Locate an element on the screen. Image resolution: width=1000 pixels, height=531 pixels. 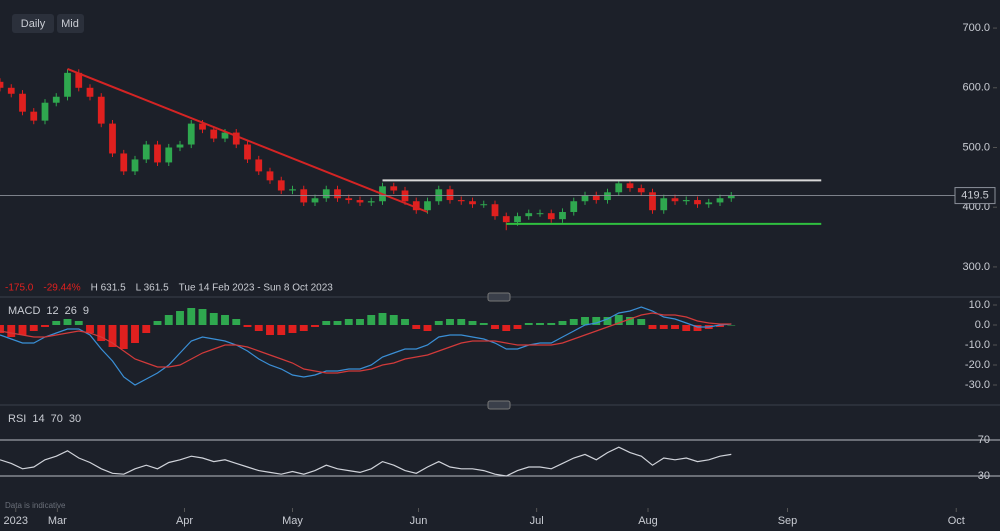
y-tick-label: 700.0 is located at coordinates (976, 28).